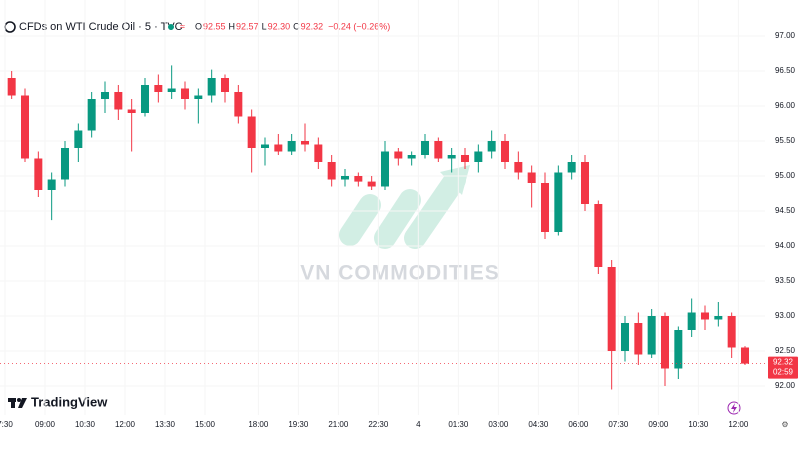  Describe the element at coordinates (734, 408) in the screenshot. I see `alert-icon` at that location.